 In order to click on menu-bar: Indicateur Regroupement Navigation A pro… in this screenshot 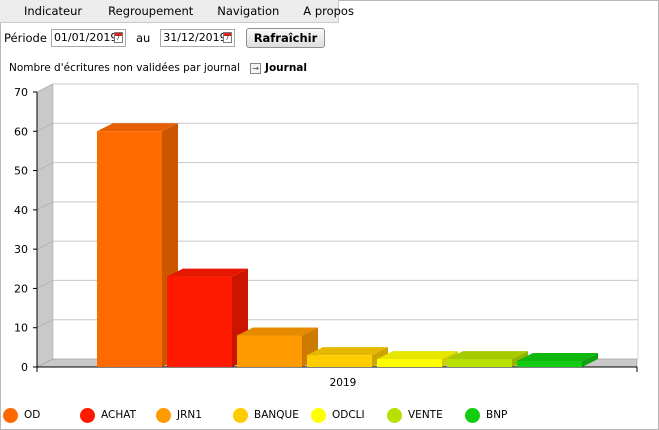, I will do `click(177, 11)`.